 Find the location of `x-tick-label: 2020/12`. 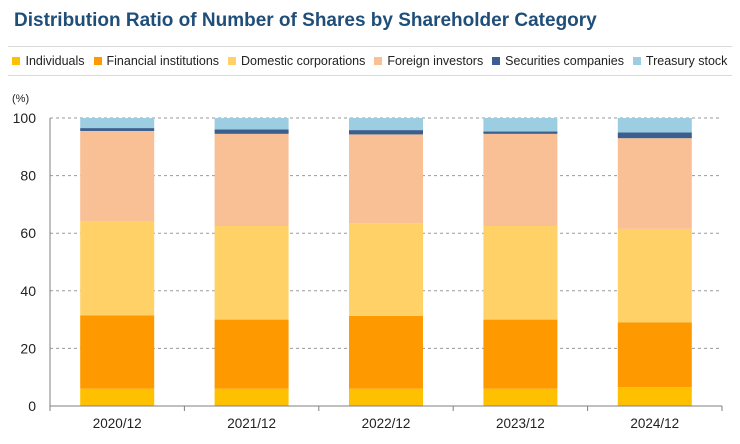

x-tick-label: 2020/12 is located at coordinates (117, 423).